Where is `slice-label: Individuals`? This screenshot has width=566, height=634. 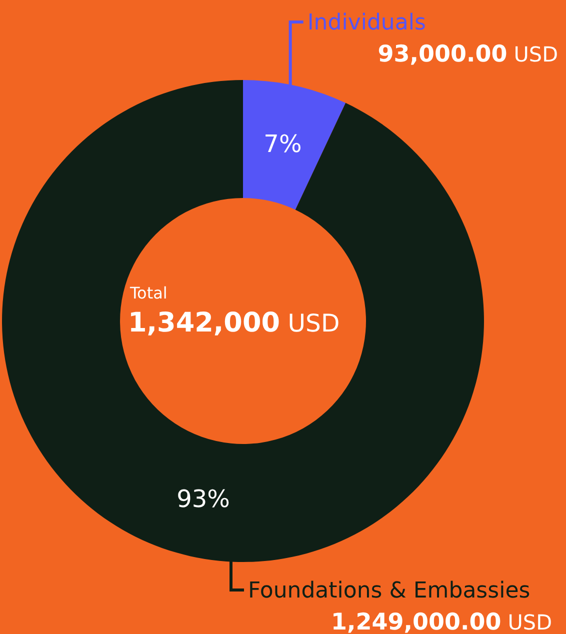
slice-label: Individuals is located at coordinates (366, 23).